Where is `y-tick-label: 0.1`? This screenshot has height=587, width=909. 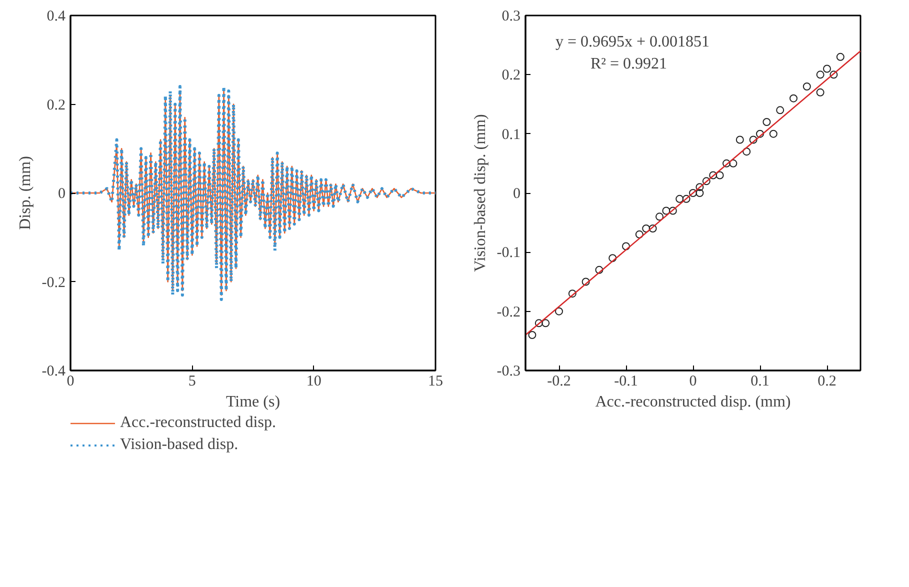 y-tick-label: 0.1 is located at coordinates (511, 134).